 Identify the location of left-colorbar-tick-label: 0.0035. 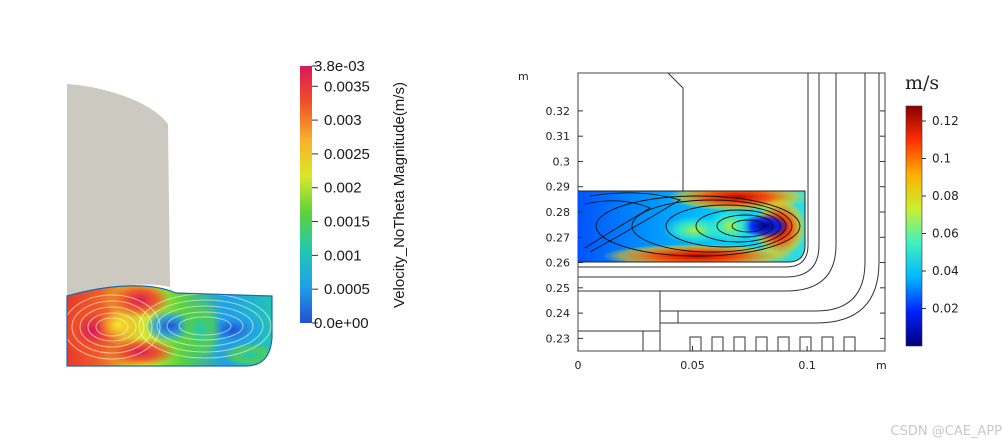
(347, 86).